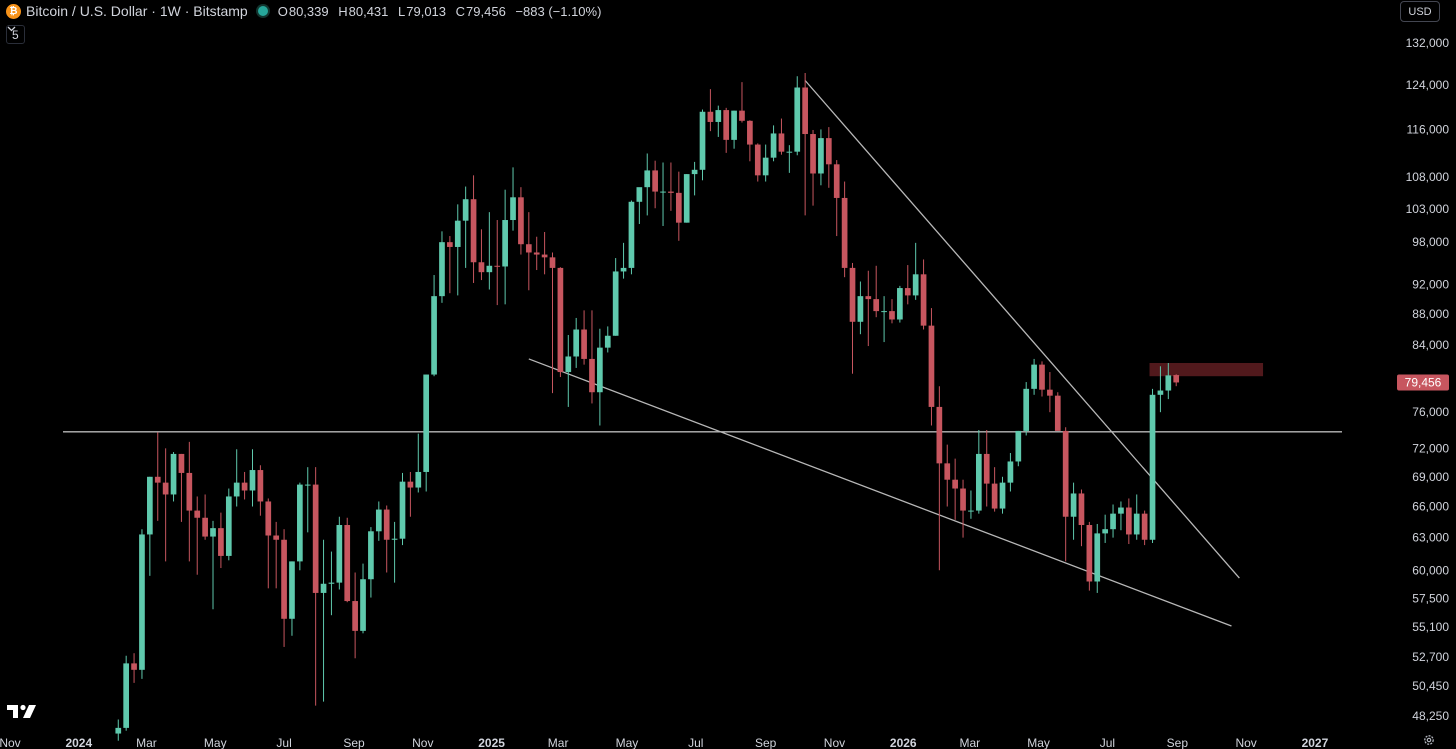 This screenshot has height=749, width=1456. Describe the element at coordinates (137, 11) in the screenshot. I see `symbol-title: Bitcoin / U.S. Dollar · 1W · Bitstamp` at that location.